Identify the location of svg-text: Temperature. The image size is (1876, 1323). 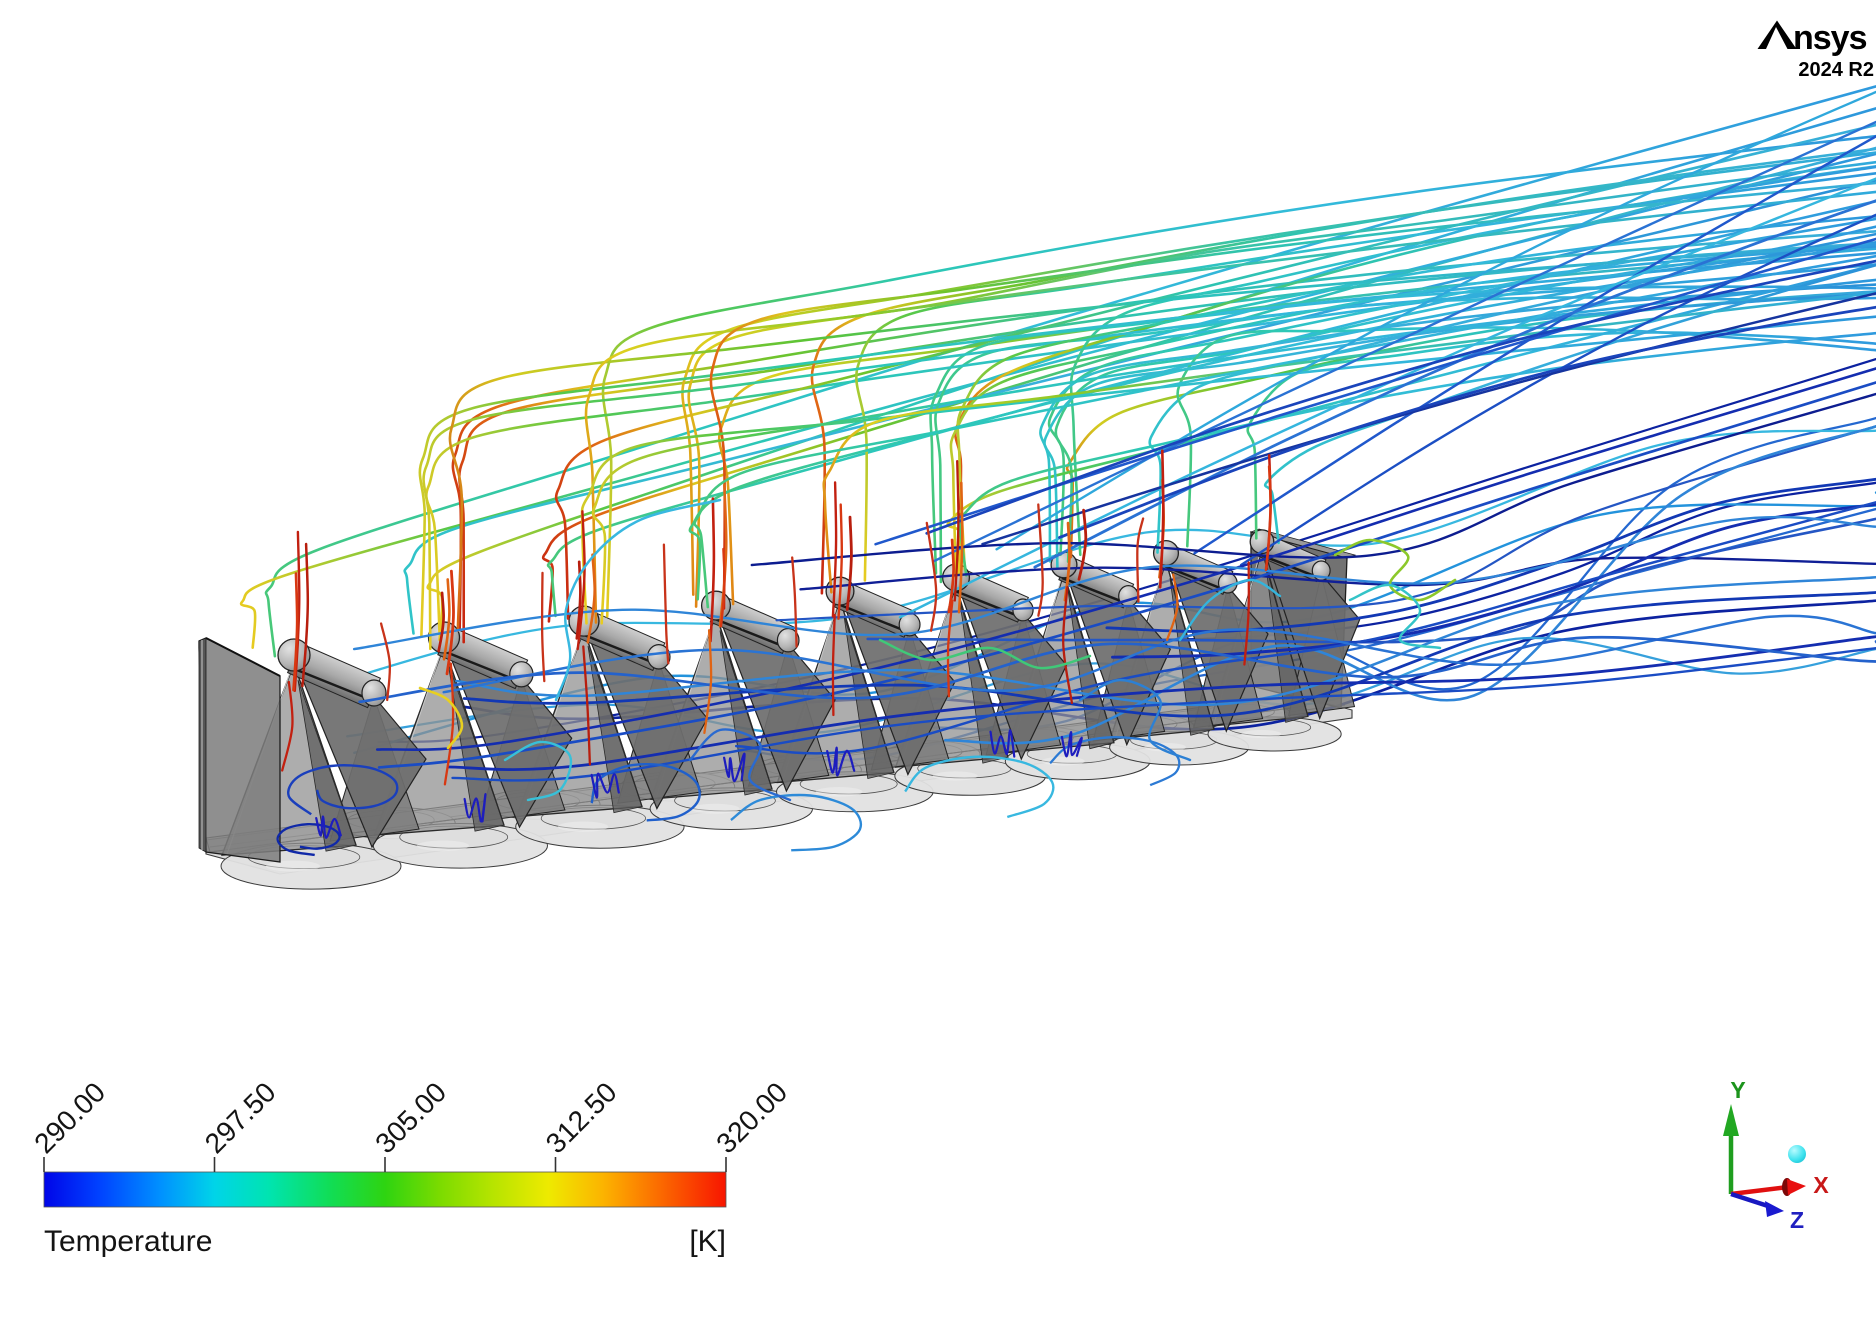
(128, 1241).